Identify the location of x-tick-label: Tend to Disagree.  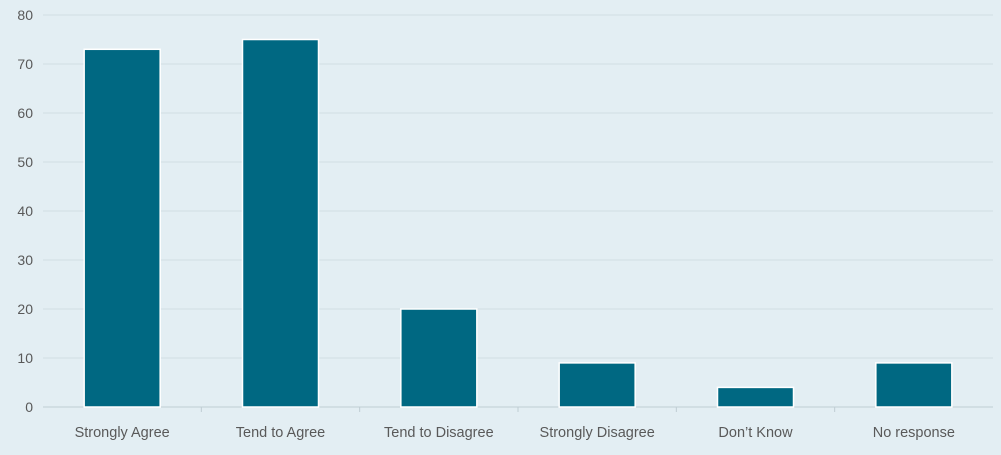
(439, 433).